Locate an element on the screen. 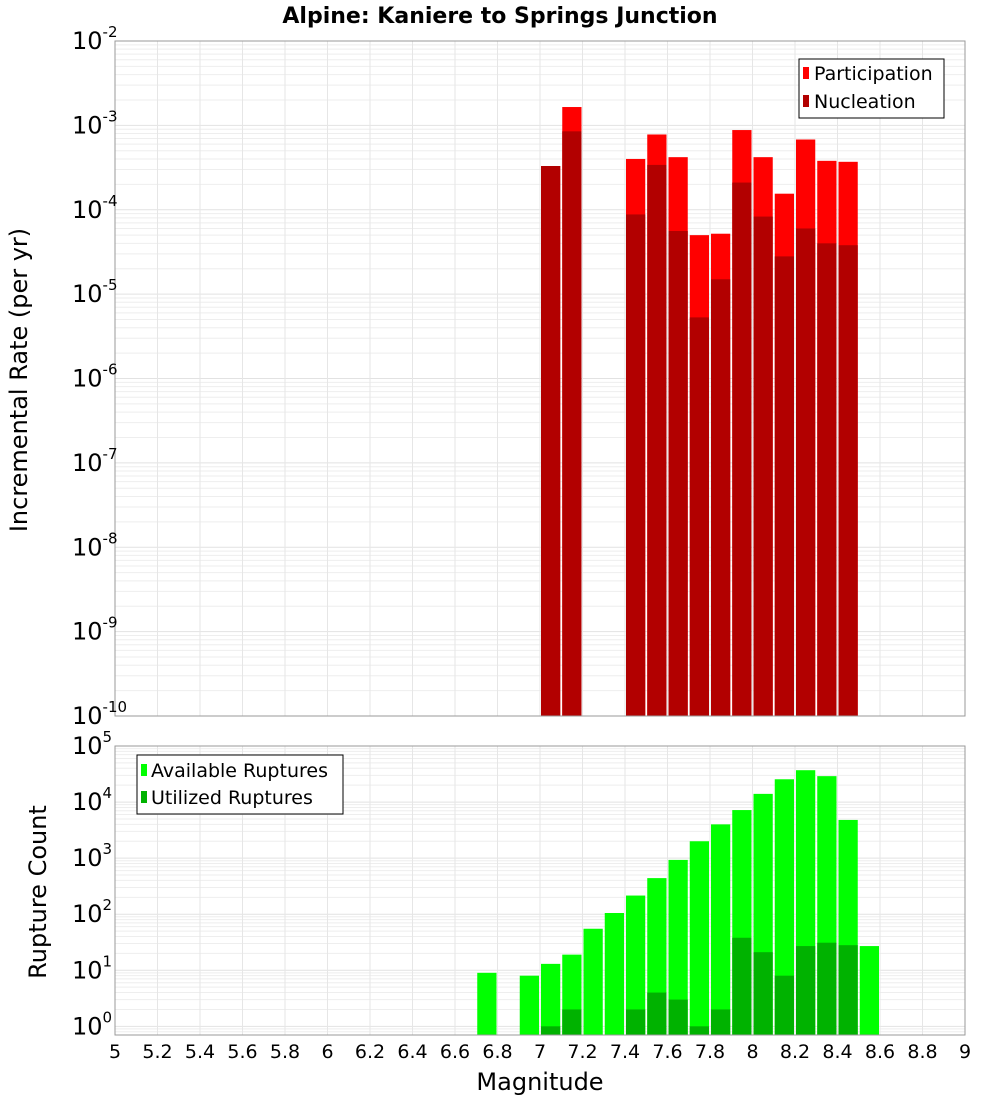  rate-y-axis-label: Incremental Rate (per yr) is located at coordinates (19, 380).